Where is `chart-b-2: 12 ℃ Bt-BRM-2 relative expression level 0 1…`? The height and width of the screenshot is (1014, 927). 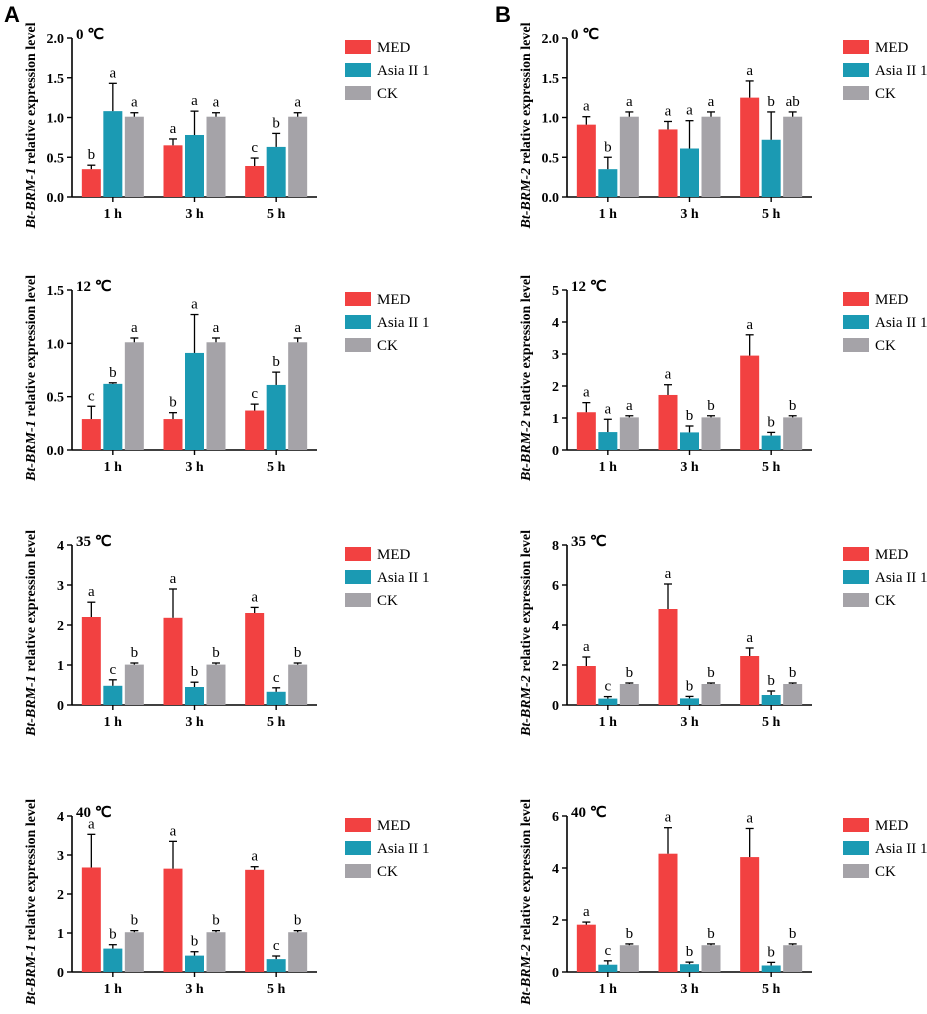 chart-b-2: 12 ℃ Bt-BRM-2 relative expression level 0 1… is located at coordinates (723, 378).